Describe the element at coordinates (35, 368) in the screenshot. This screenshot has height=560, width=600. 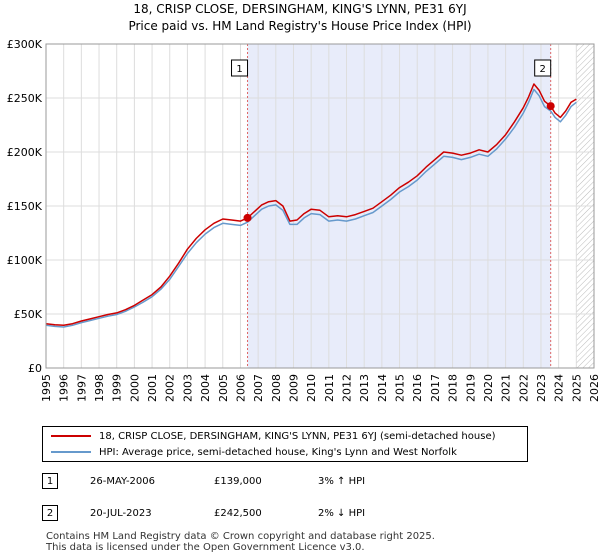
I see `y-tick-label: £0` at that location.